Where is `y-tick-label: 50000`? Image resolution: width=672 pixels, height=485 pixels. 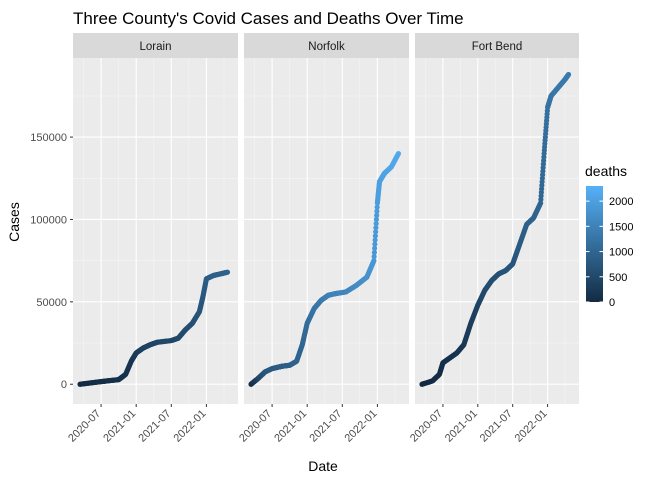
y-tick-label: 50000 is located at coordinates (51, 303).